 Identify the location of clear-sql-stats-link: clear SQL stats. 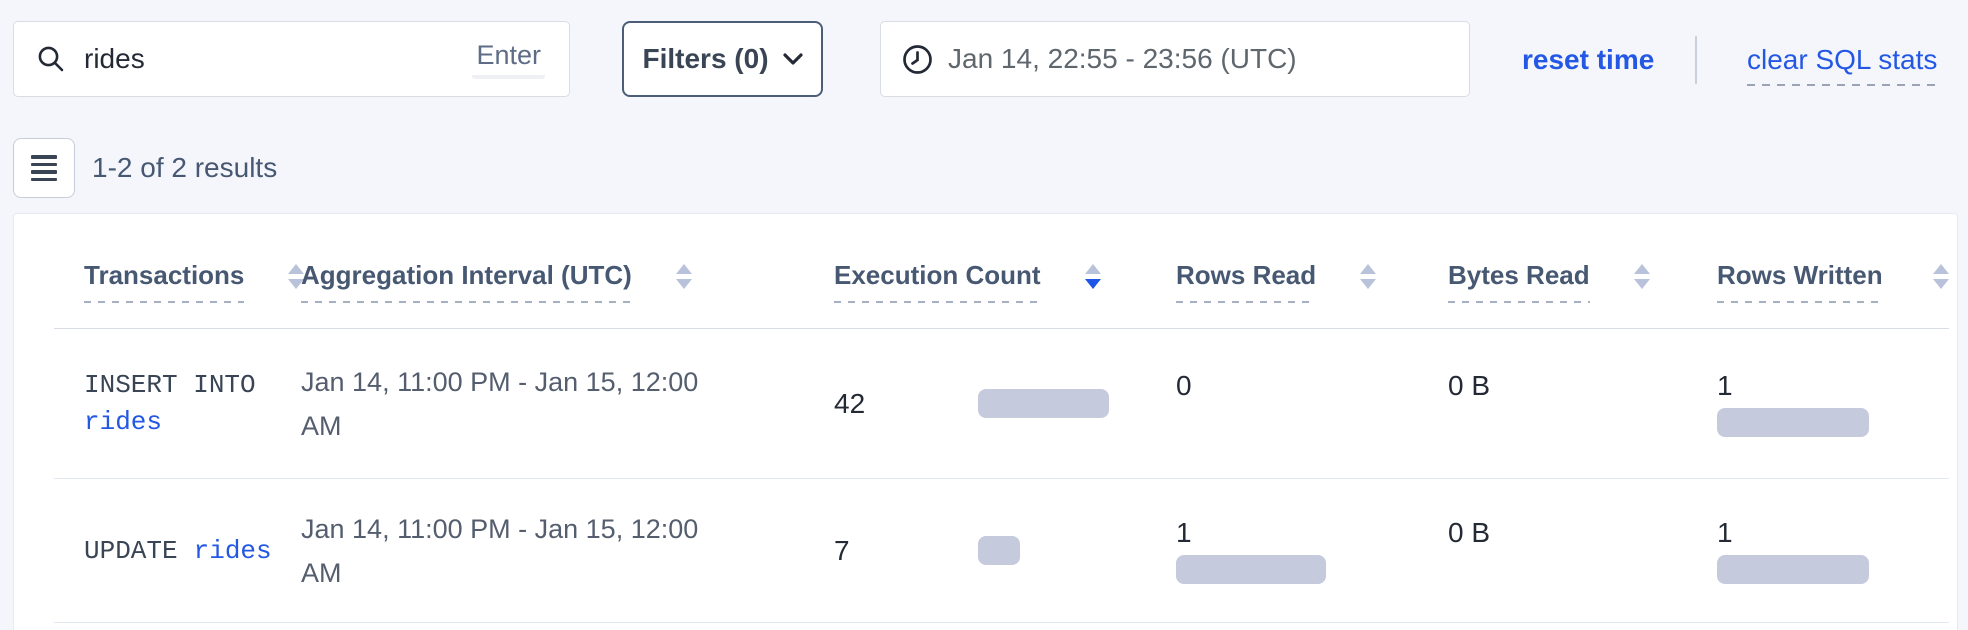
(1842, 70).